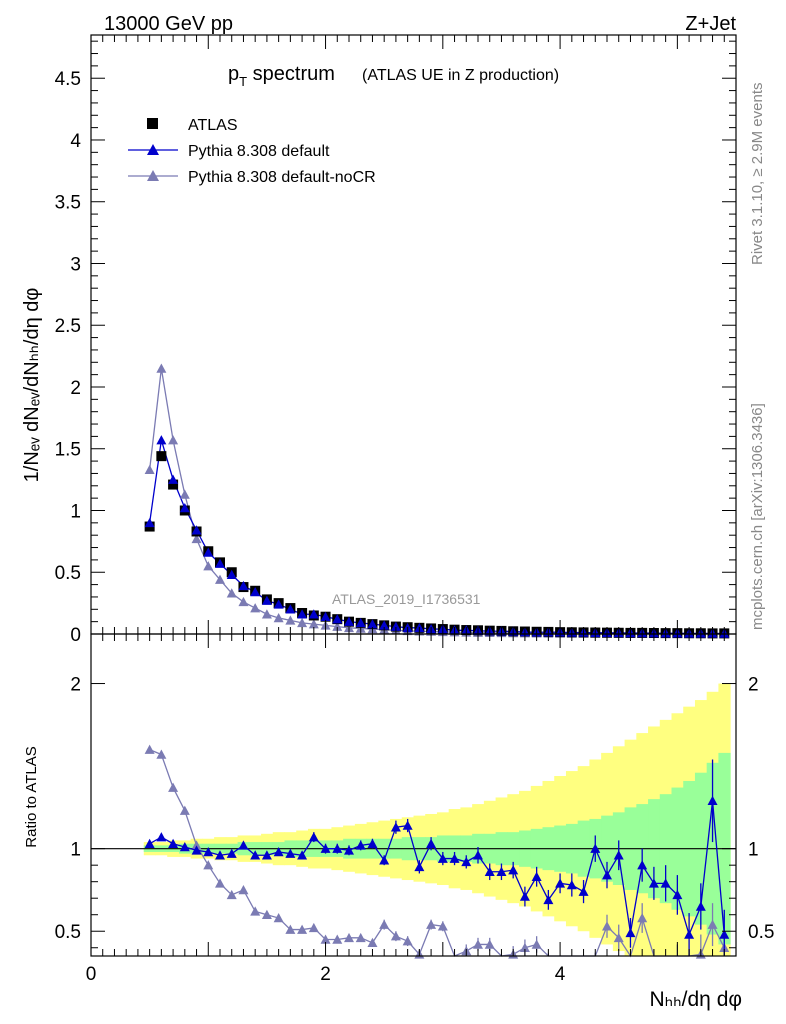  What do you see at coordinates (68, 326) in the screenshot?
I see `y-tick-label-5: 2.5` at bounding box center [68, 326].